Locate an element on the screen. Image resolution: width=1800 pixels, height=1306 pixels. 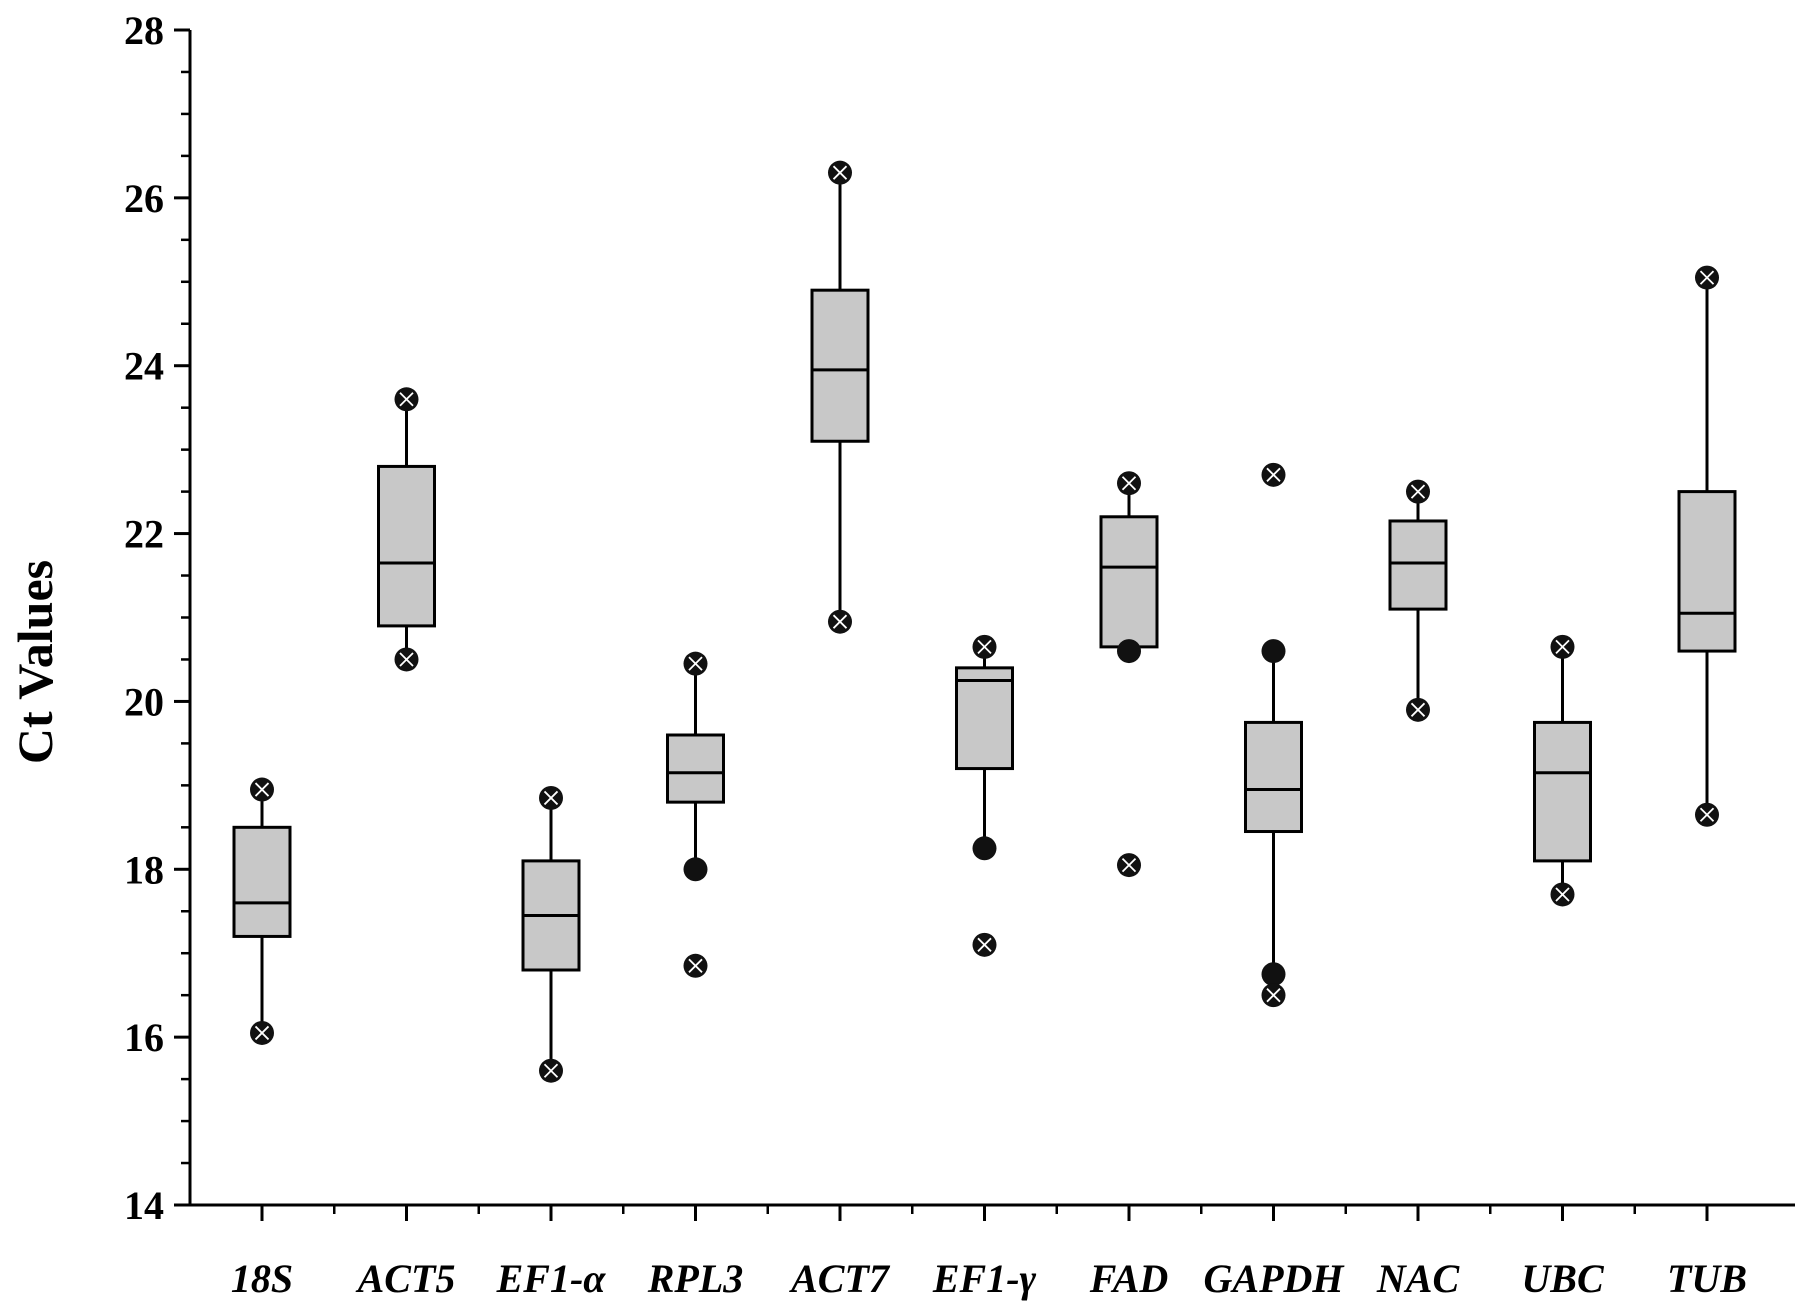
x-category-label: ACT5 is located at coordinates (405, 1278).